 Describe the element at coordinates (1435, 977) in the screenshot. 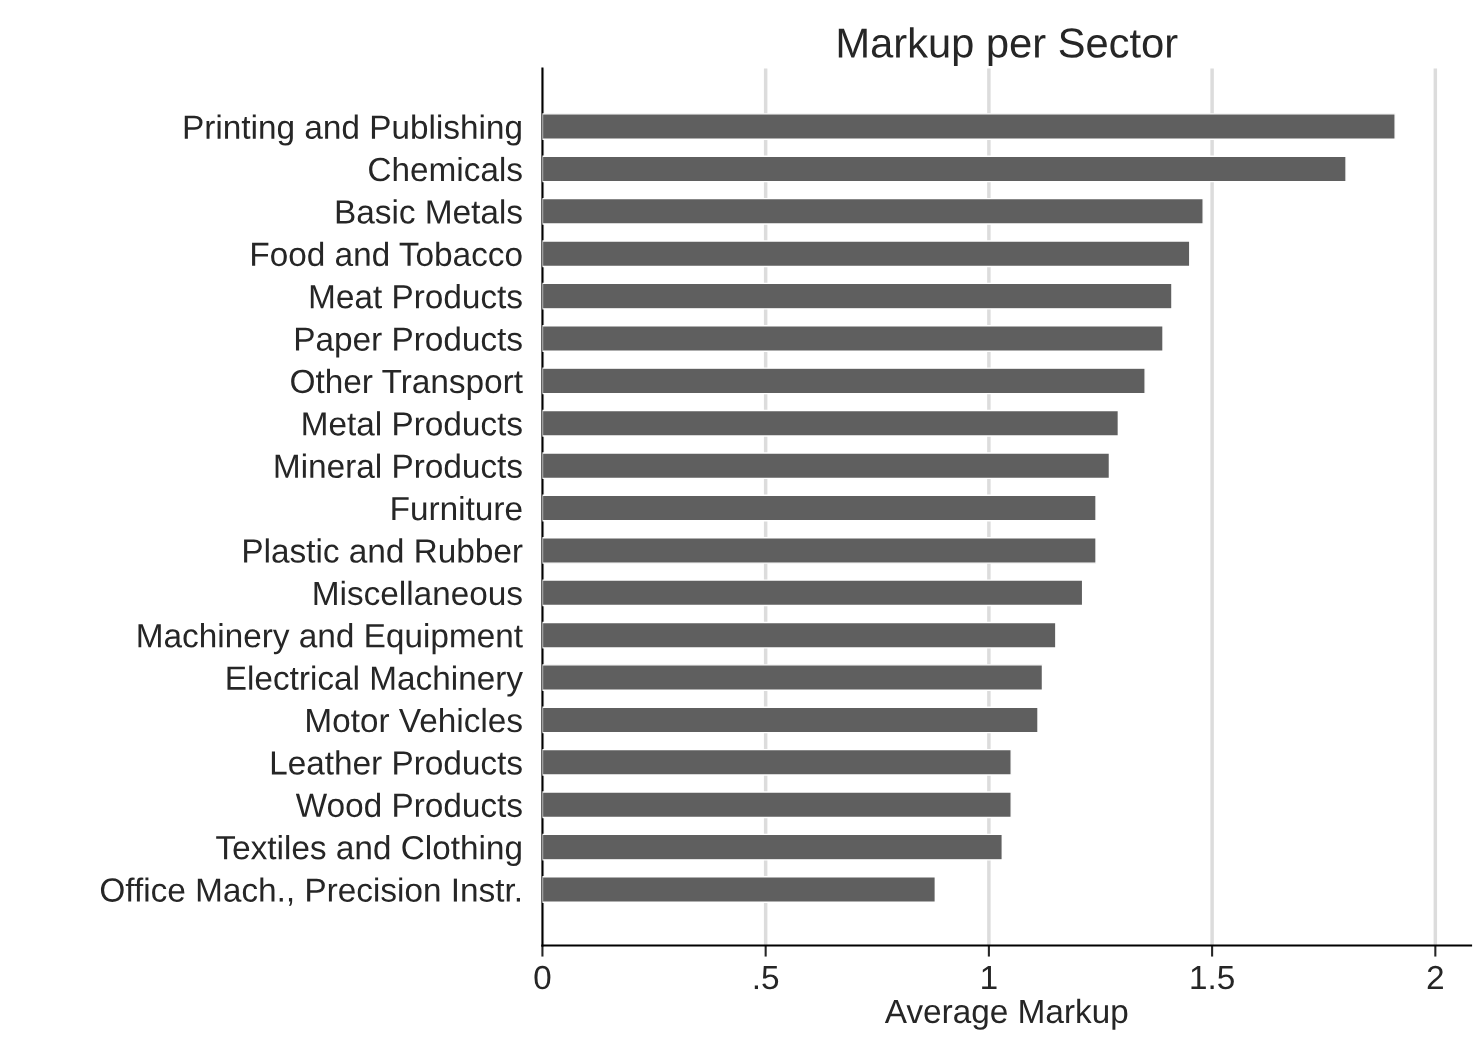

I see `x-tick-label: 2` at that location.